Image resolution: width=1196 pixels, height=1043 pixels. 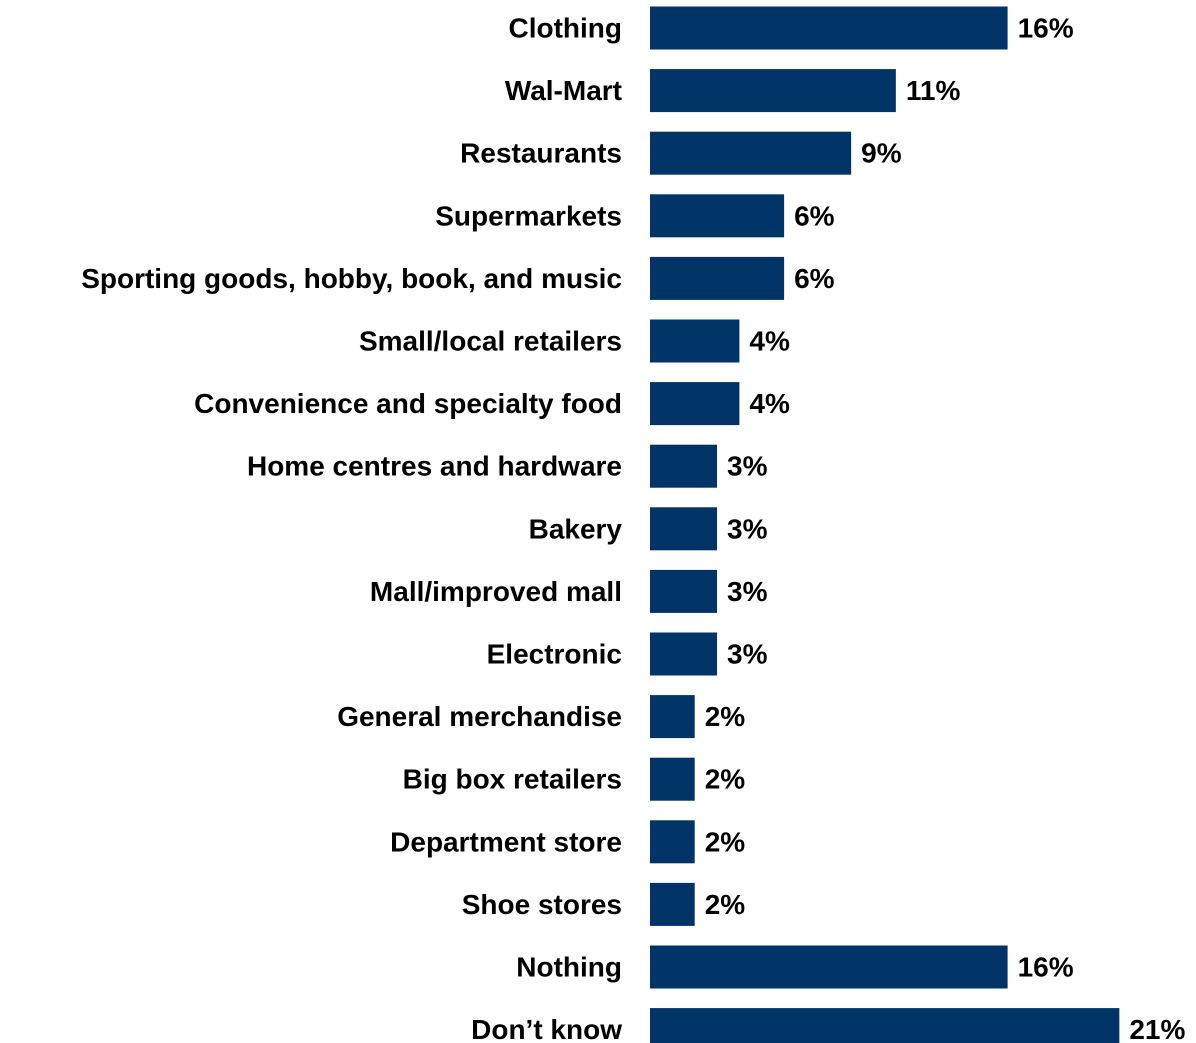 I want to click on category-label: Supermarkets, so click(x=528, y=215).